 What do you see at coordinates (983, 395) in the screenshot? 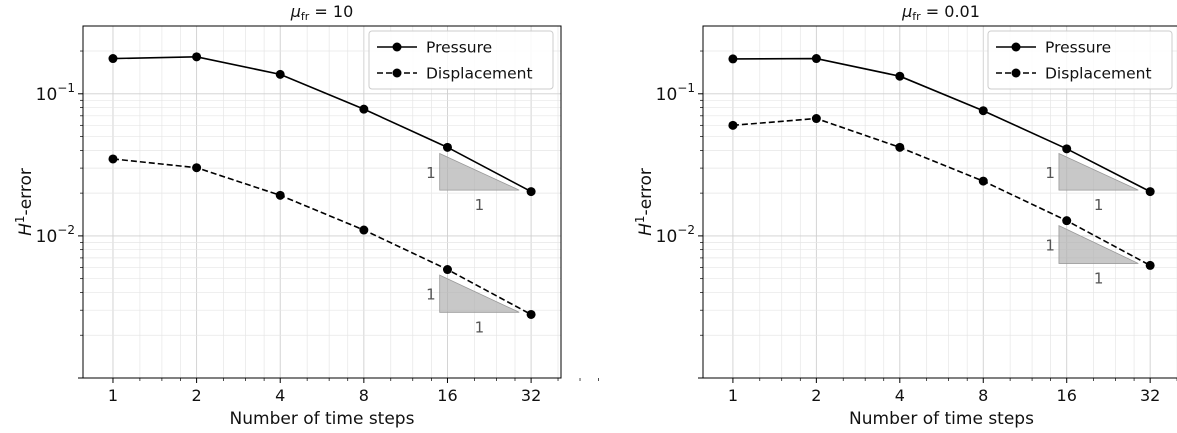
I see `x-tick-label: 8` at bounding box center [983, 395].